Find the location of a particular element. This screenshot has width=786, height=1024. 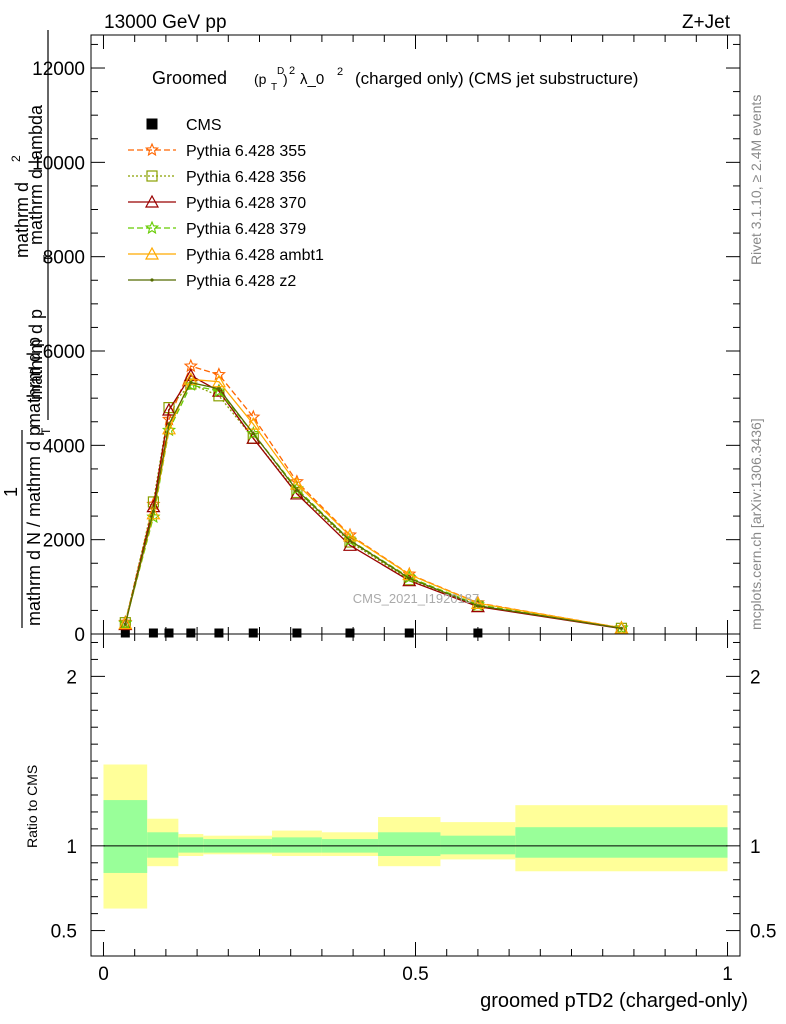

title-math-sq: 2 is located at coordinates (292, 71).